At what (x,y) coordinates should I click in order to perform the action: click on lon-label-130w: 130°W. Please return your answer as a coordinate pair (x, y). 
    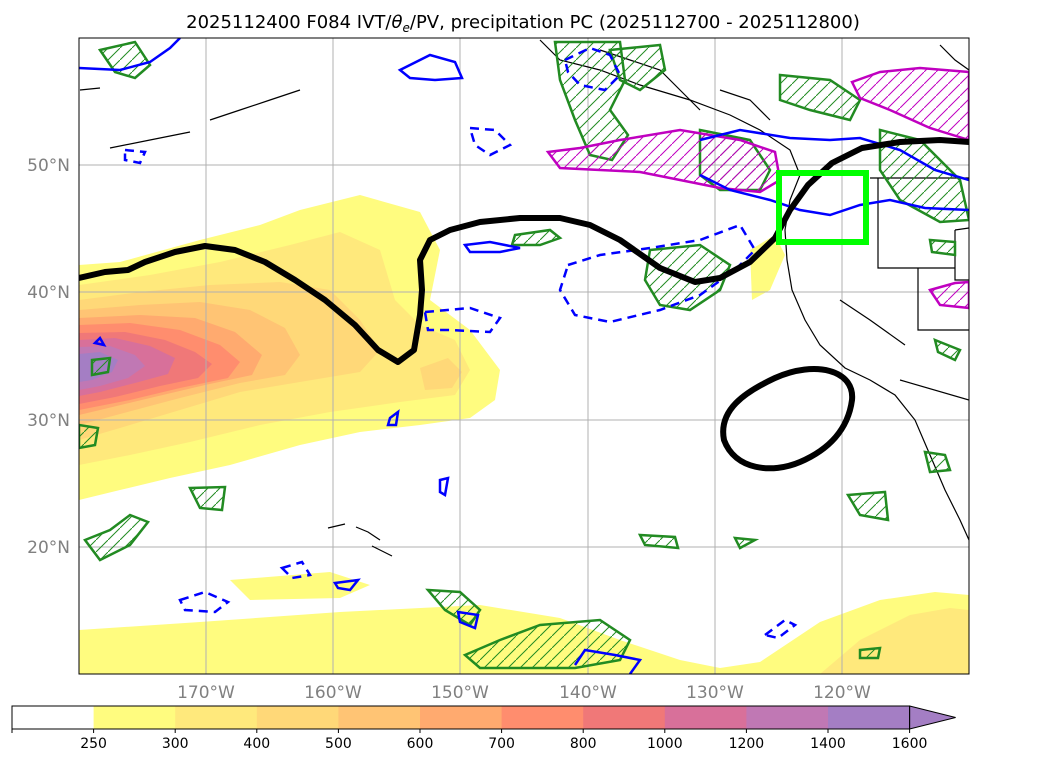
    Looking at the image, I should click on (715, 693).